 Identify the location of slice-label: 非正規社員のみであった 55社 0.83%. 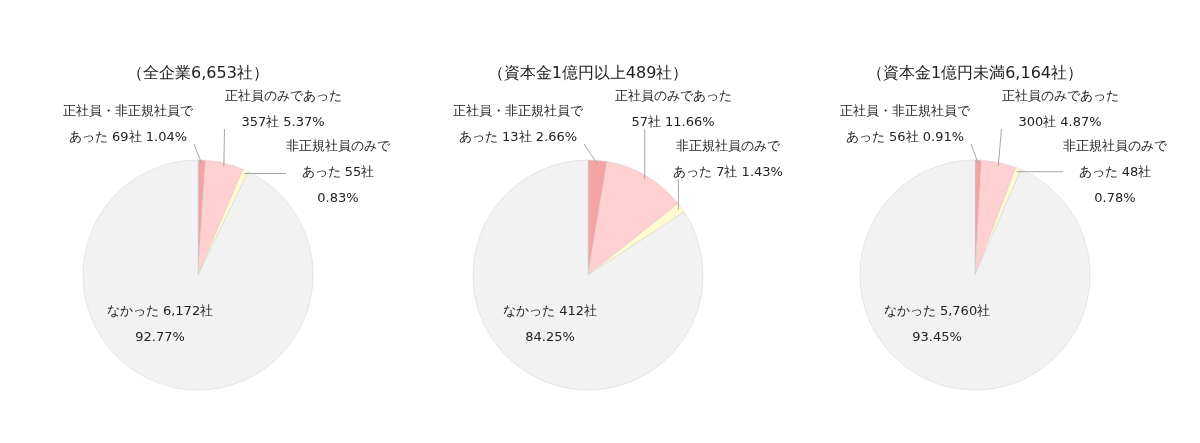
(338, 171).